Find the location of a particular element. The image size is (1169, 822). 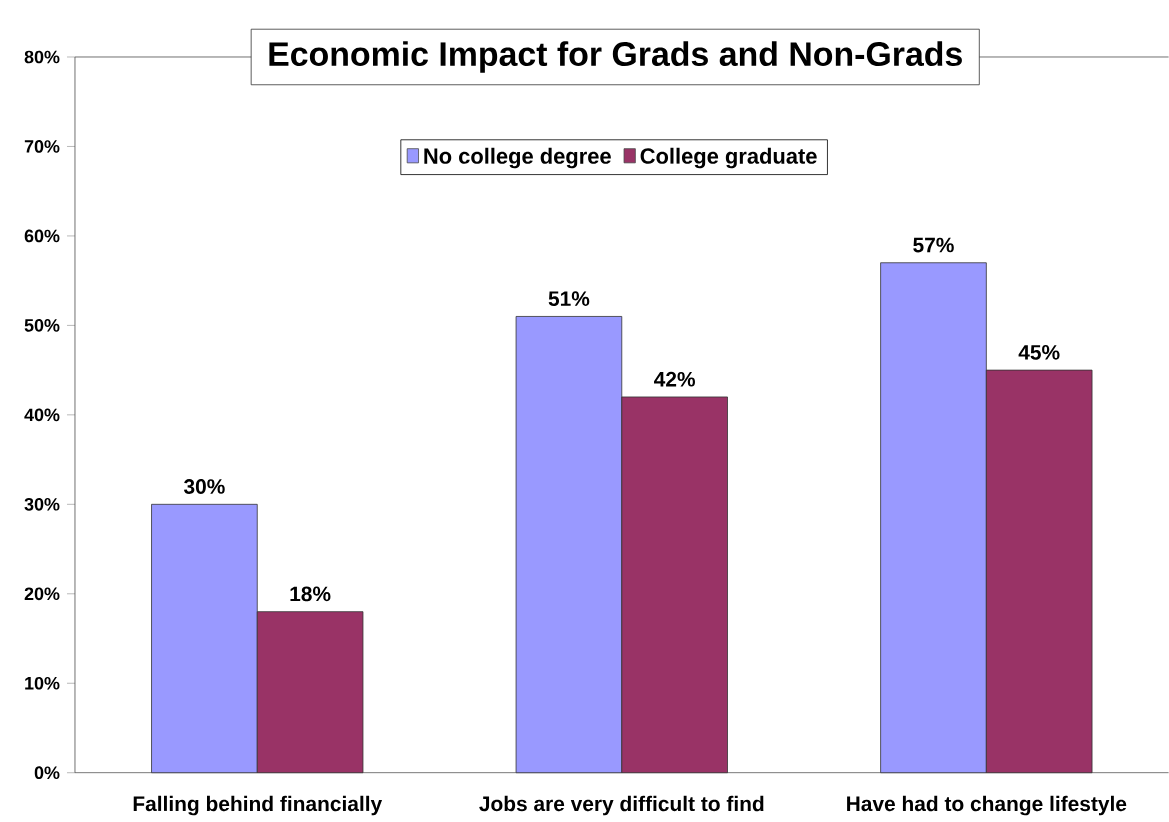

y-tick-label: 60% is located at coordinates (42, 236).